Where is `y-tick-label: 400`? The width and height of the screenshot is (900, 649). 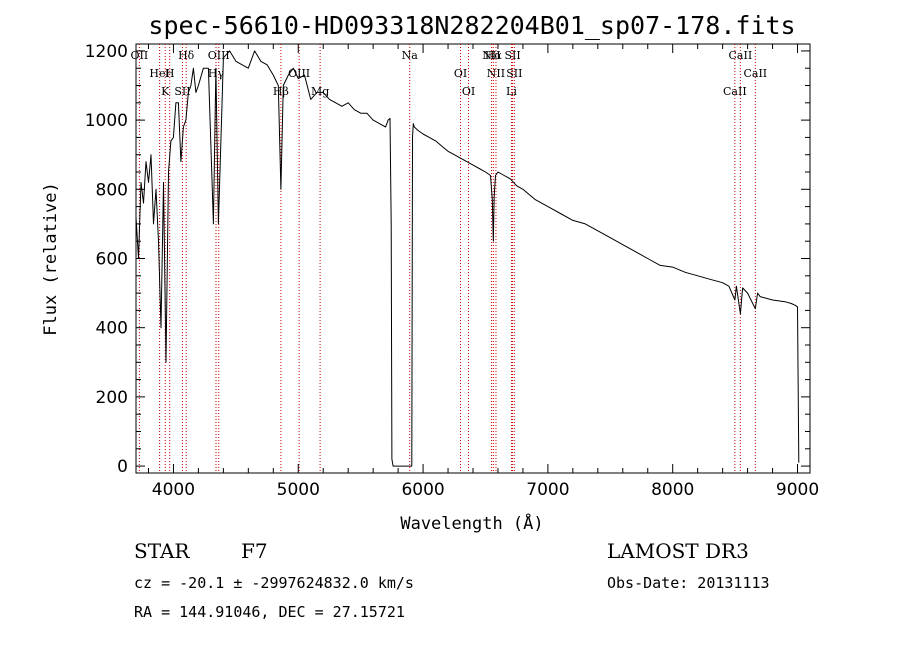 y-tick-label: 400 is located at coordinates (112, 329).